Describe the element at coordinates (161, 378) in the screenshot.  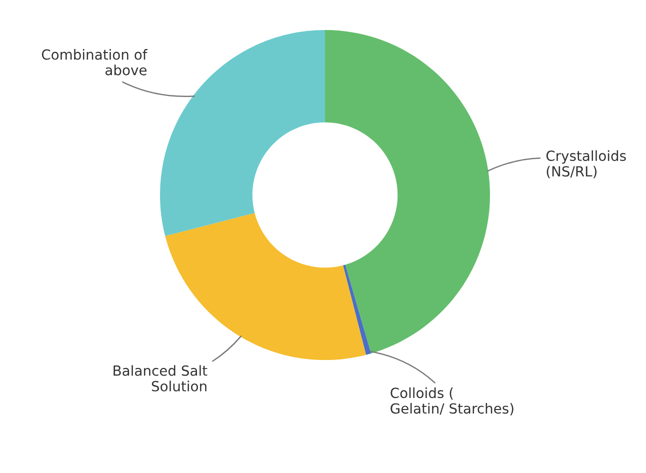
I see `slice-label: Balanced Salt Solution` at that location.